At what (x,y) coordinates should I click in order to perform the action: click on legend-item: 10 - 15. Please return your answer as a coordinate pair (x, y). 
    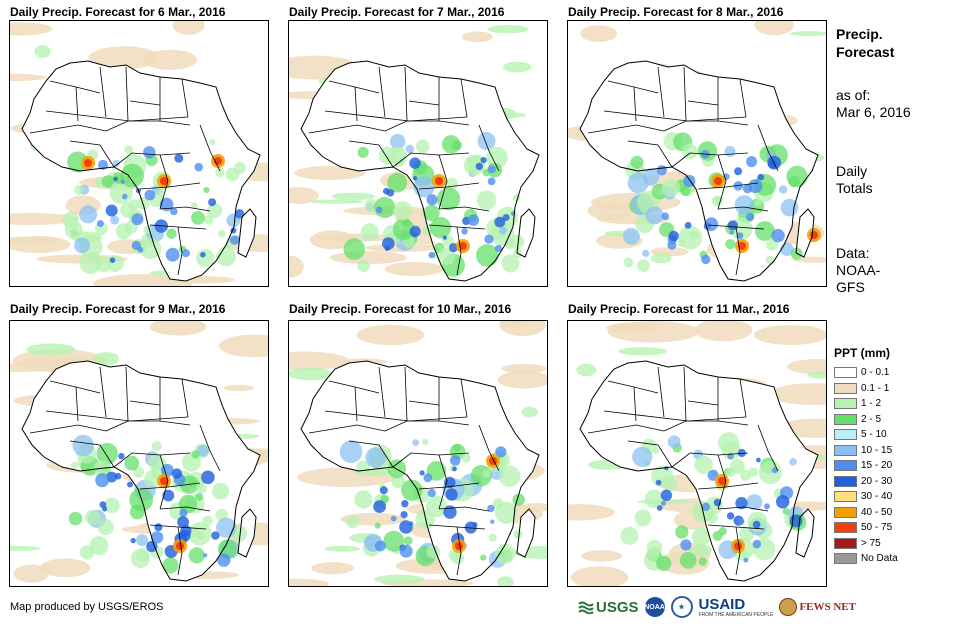
    Looking at the image, I should click on (896, 451).